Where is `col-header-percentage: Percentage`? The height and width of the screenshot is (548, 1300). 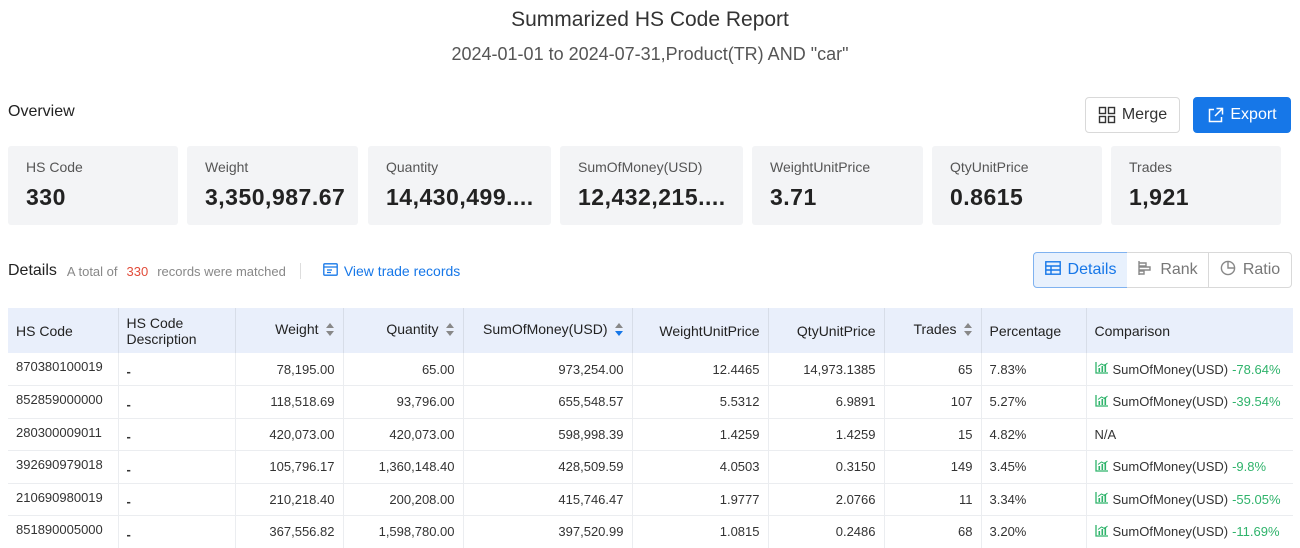 col-header-percentage: Percentage is located at coordinates (1034, 330).